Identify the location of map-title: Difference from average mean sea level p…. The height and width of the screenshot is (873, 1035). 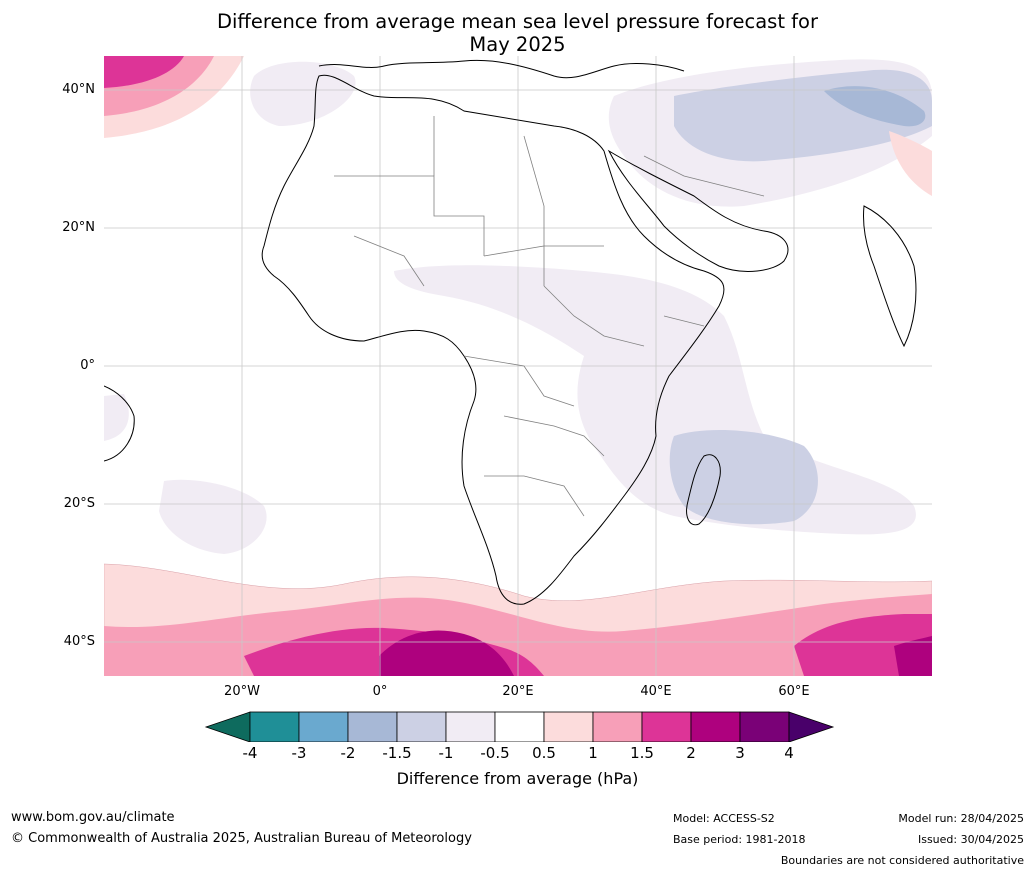
(517, 33).